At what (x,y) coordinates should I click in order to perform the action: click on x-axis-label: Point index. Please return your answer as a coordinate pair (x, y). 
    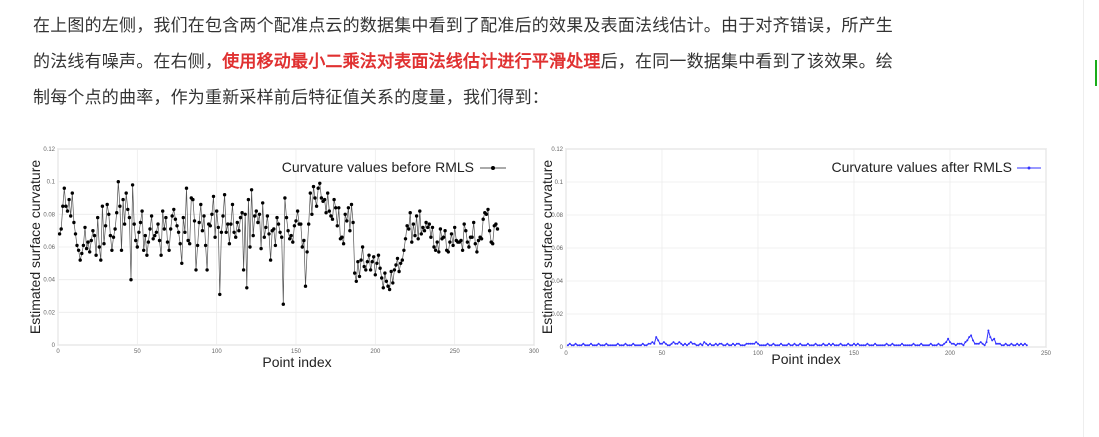
    Looking at the image, I should click on (296, 362).